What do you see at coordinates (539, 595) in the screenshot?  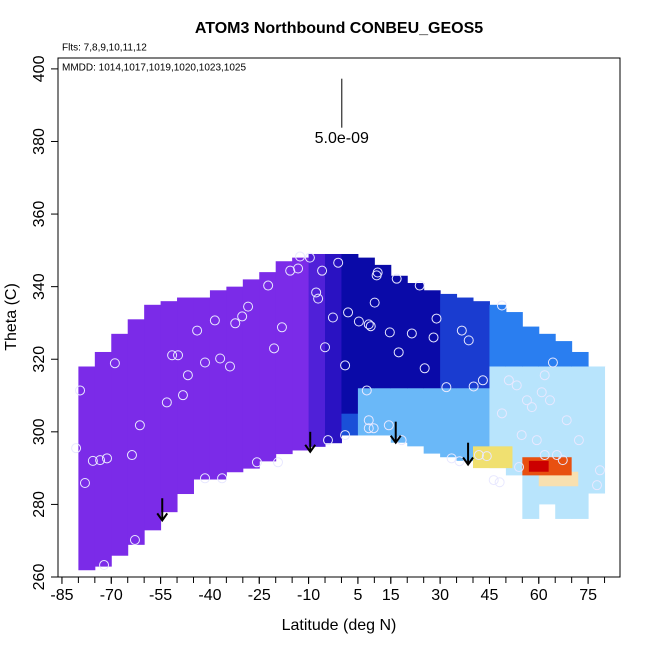 I see `x-tick-label: 60` at bounding box center [539, 595].